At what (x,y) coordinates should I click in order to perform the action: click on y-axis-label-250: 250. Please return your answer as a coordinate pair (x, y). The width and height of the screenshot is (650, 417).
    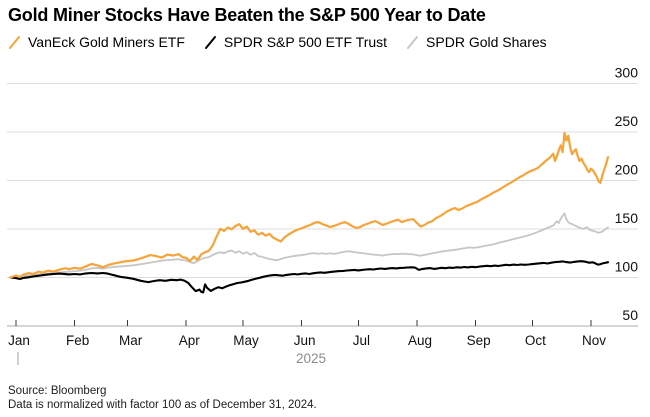
    Looking at the image, I should click on (627, 121).